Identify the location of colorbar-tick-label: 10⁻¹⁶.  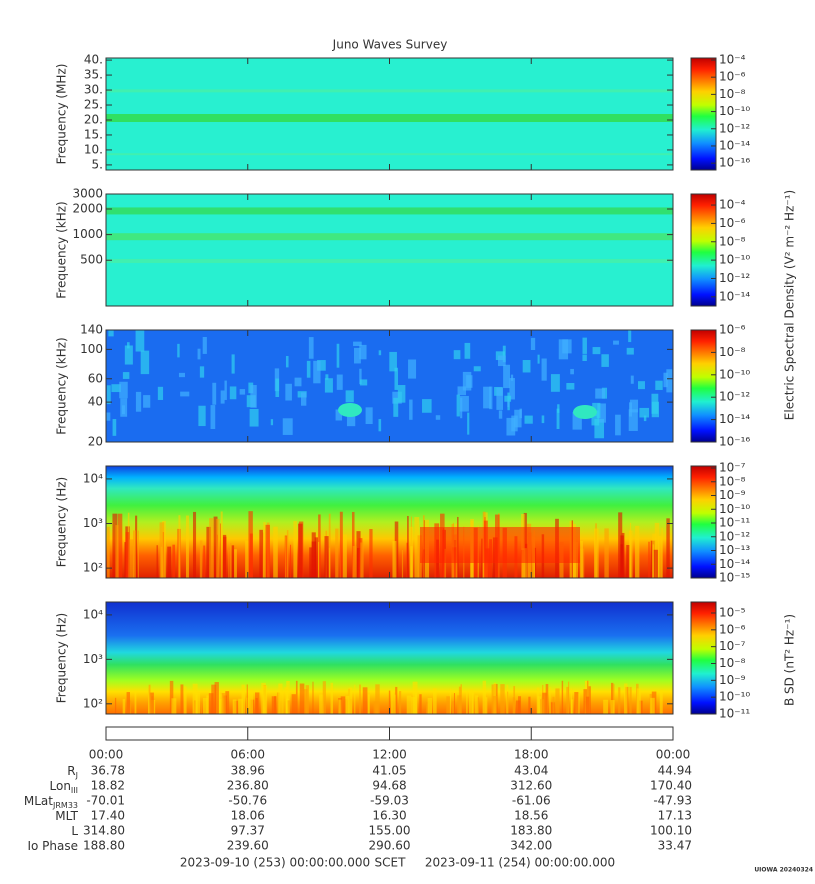
(734, 442).